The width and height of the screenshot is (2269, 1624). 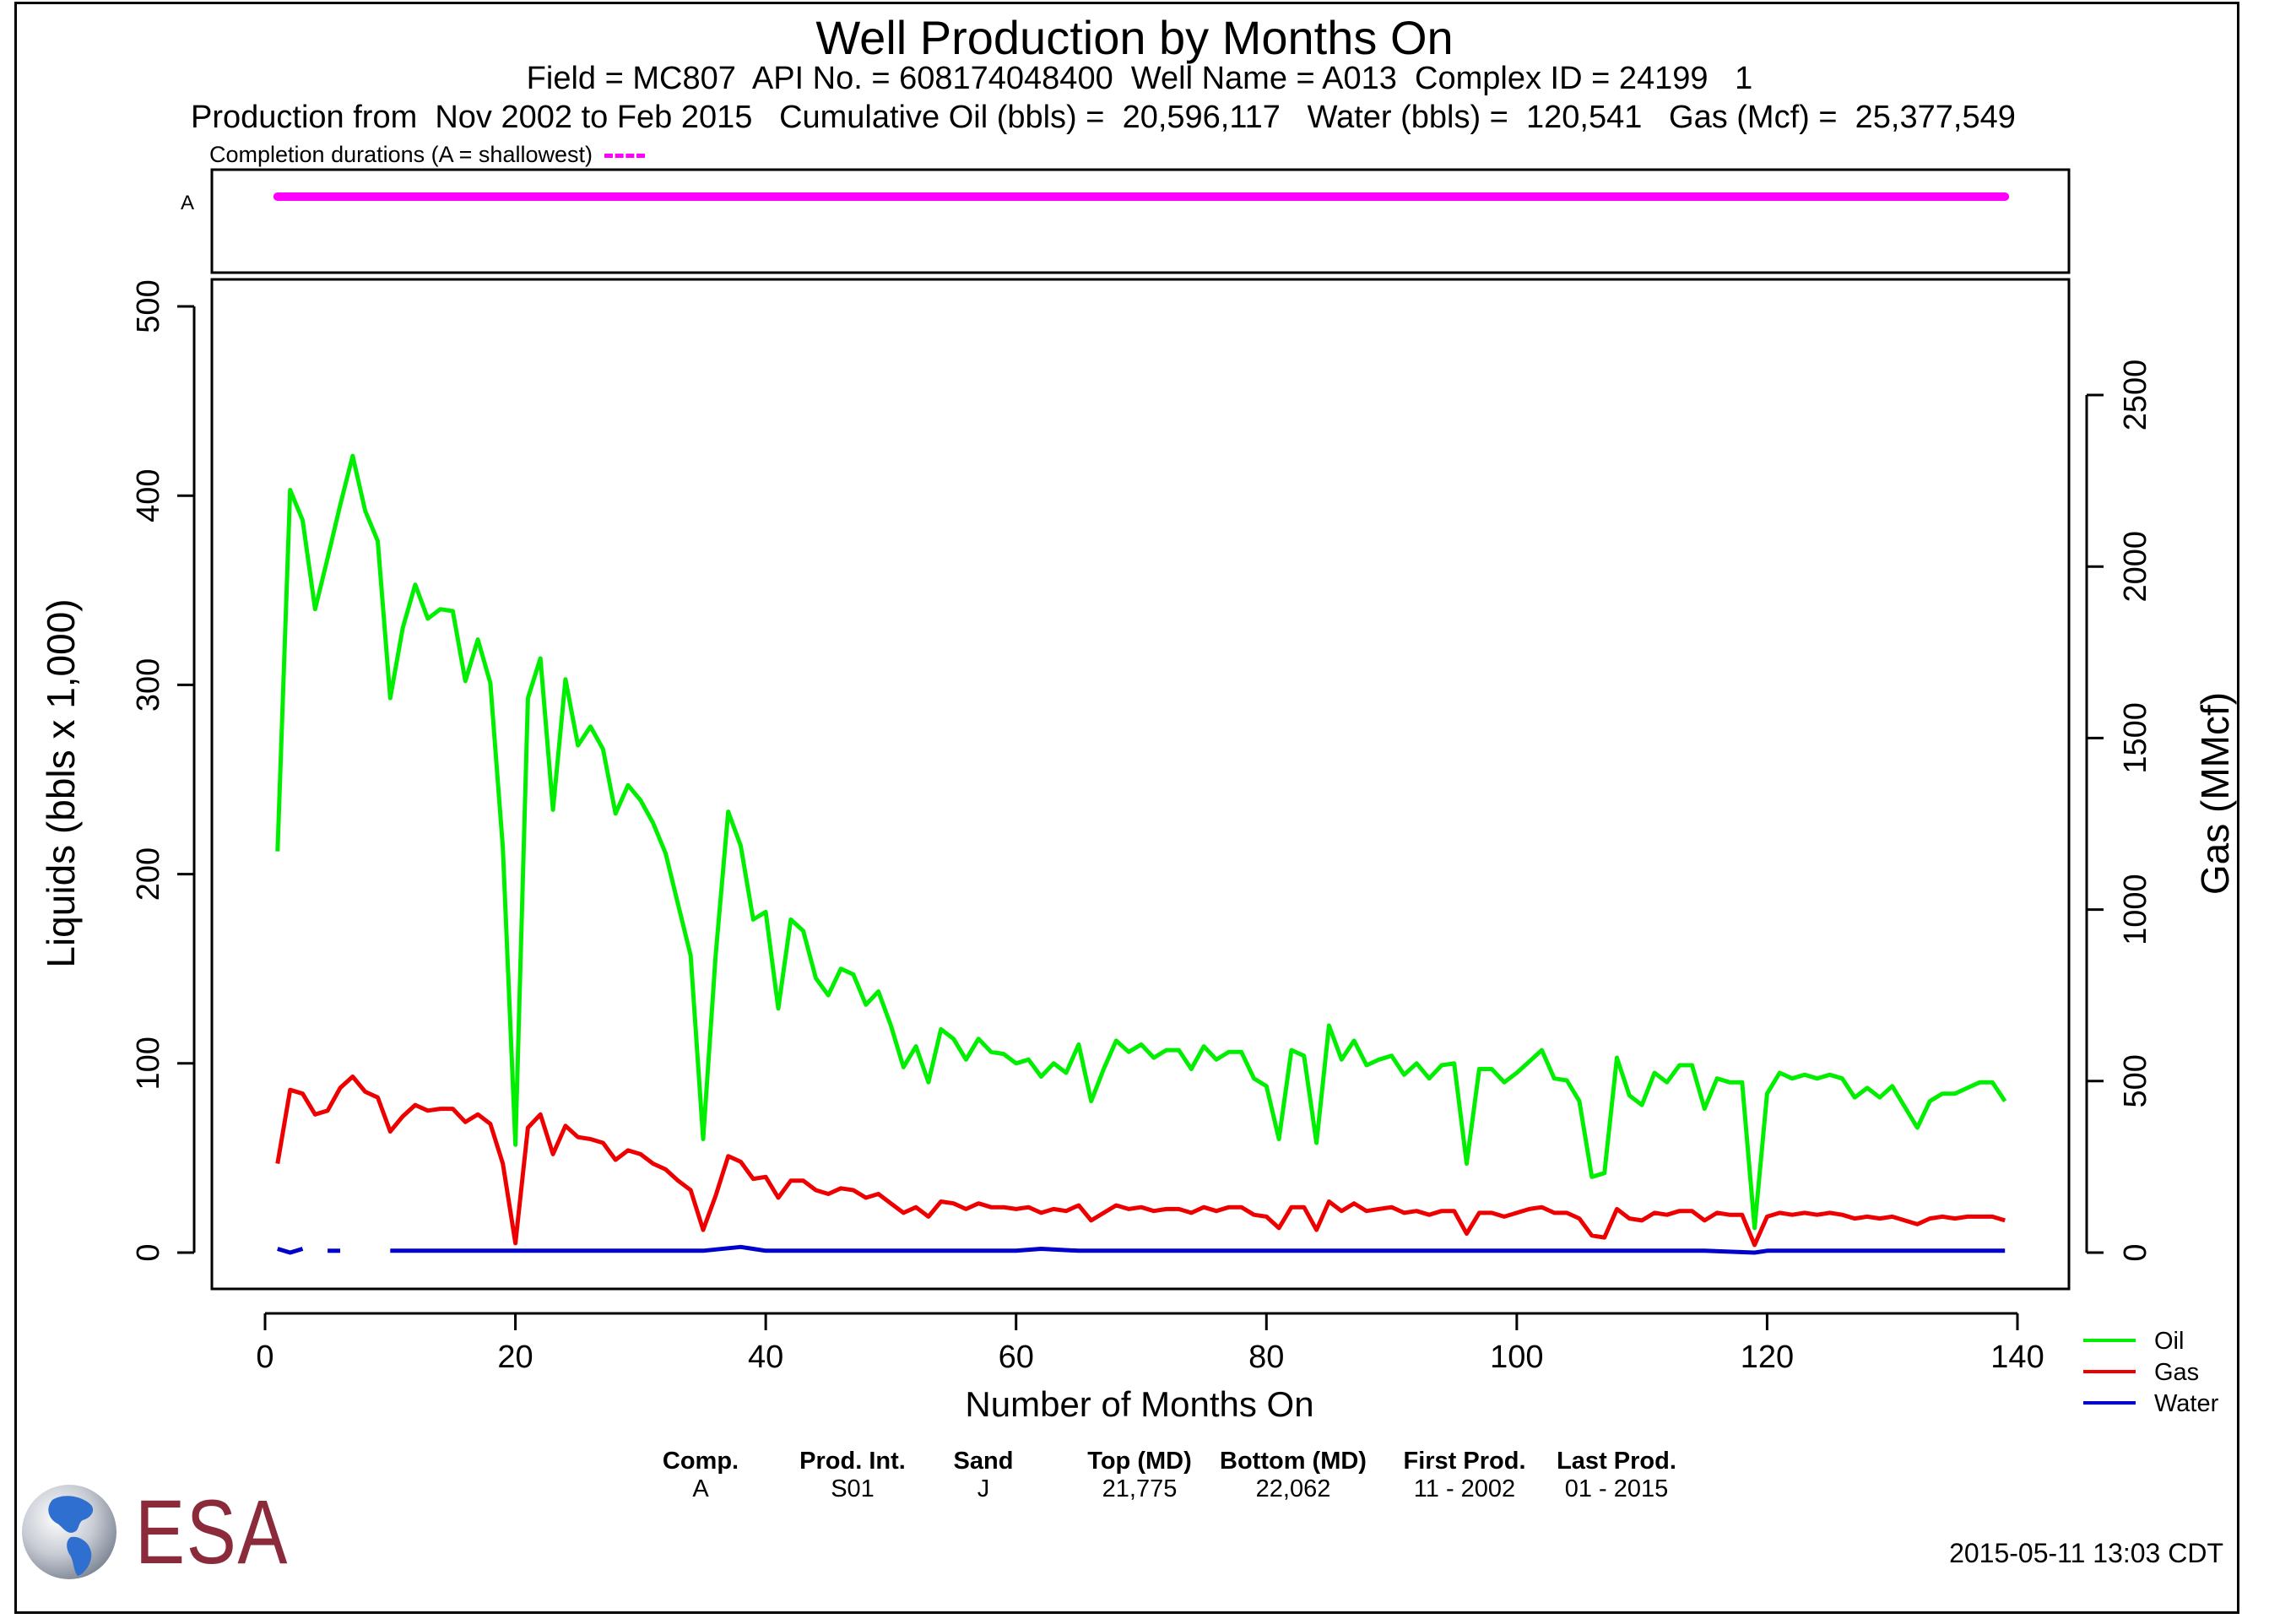 I want to click on table-cell: J, so click(x=983, y=1488).